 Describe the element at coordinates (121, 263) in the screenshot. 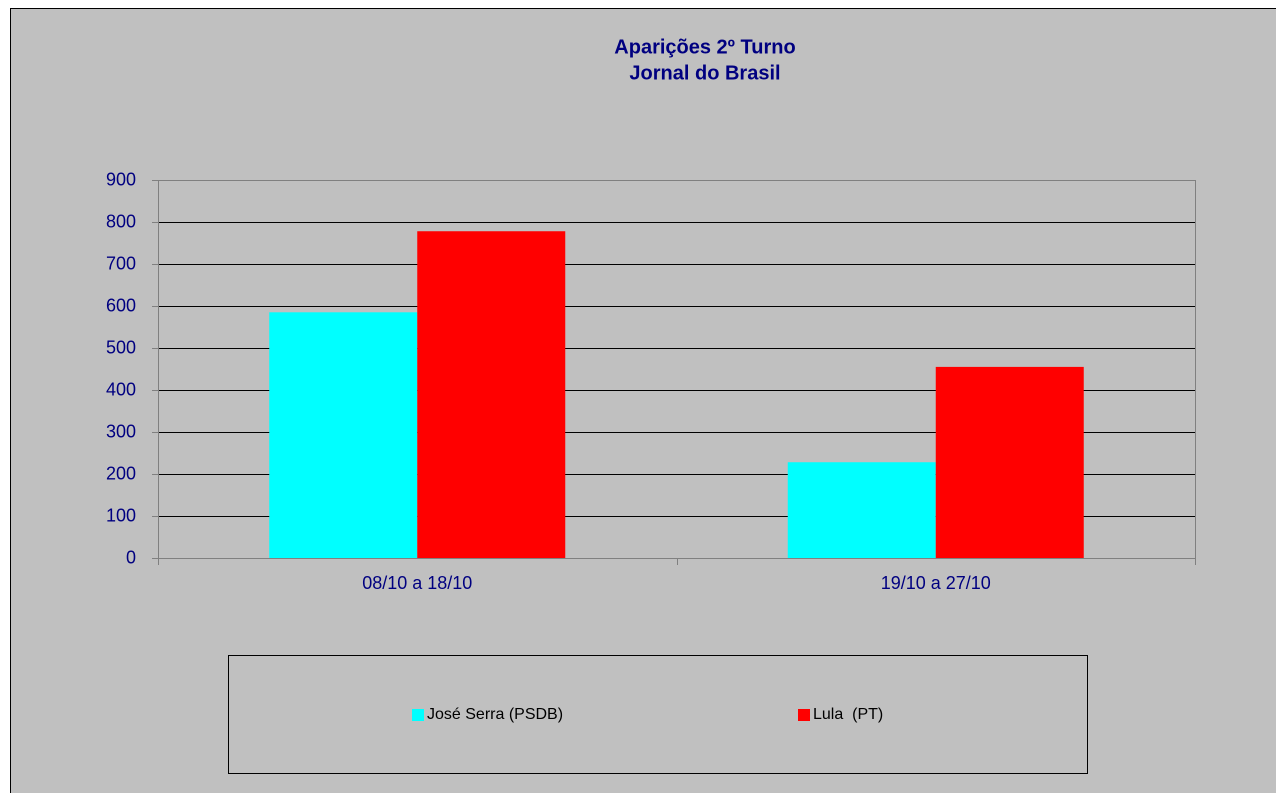

I see `y-tick-label: 700` at that location.